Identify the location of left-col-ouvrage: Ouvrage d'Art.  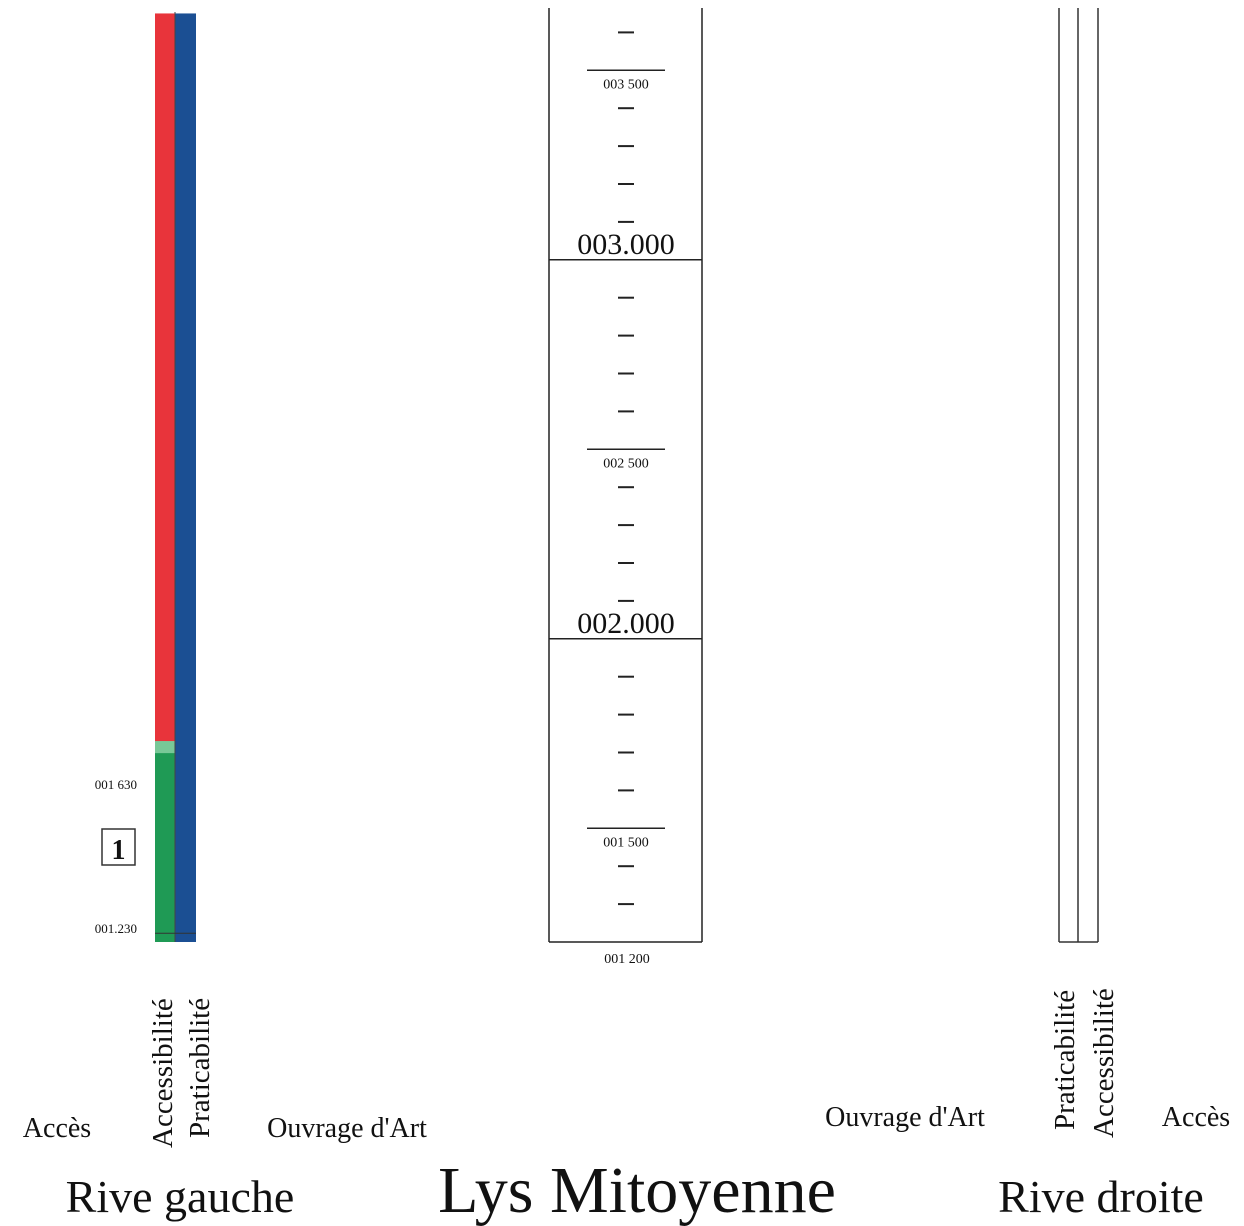
(347, 1128).